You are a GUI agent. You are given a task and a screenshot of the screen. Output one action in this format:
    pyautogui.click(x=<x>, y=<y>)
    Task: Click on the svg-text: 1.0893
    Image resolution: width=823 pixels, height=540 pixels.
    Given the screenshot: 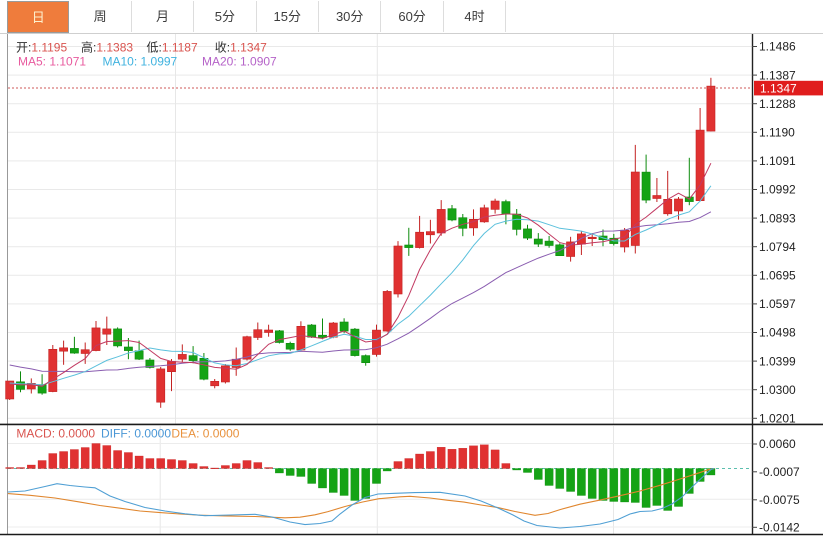 What is the action you would take?
    pyautogui.click(x=777, y=218)
    